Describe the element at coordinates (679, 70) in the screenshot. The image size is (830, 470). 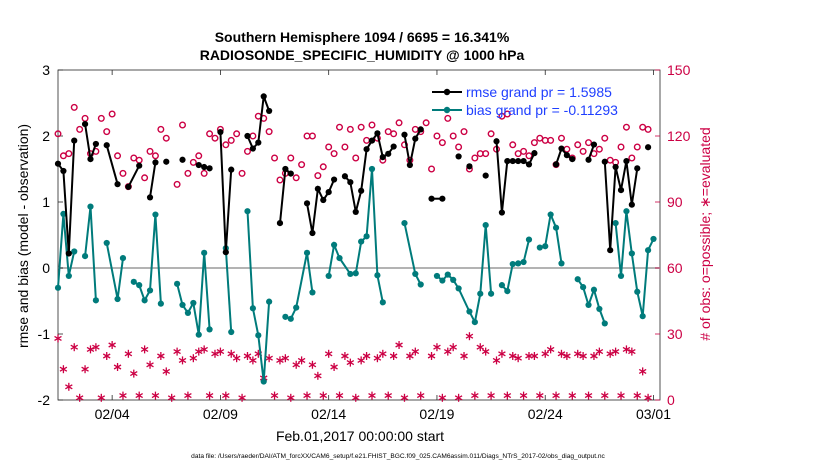
I see `y-tick-label-right: 150` at that location.